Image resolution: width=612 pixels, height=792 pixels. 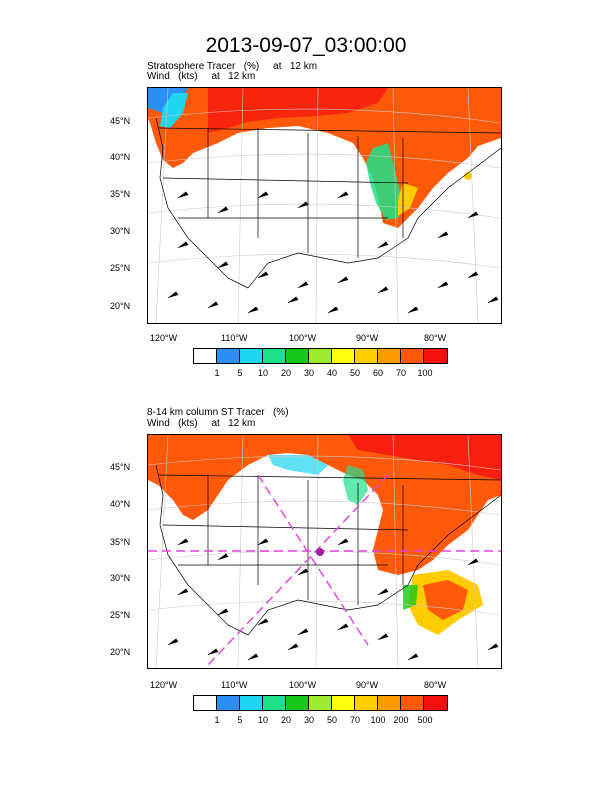 What do you see at coordinates (164, 685) in the screenshot?
I see `panel2-lon-label: 120°W` at bounding box center [164, 685].